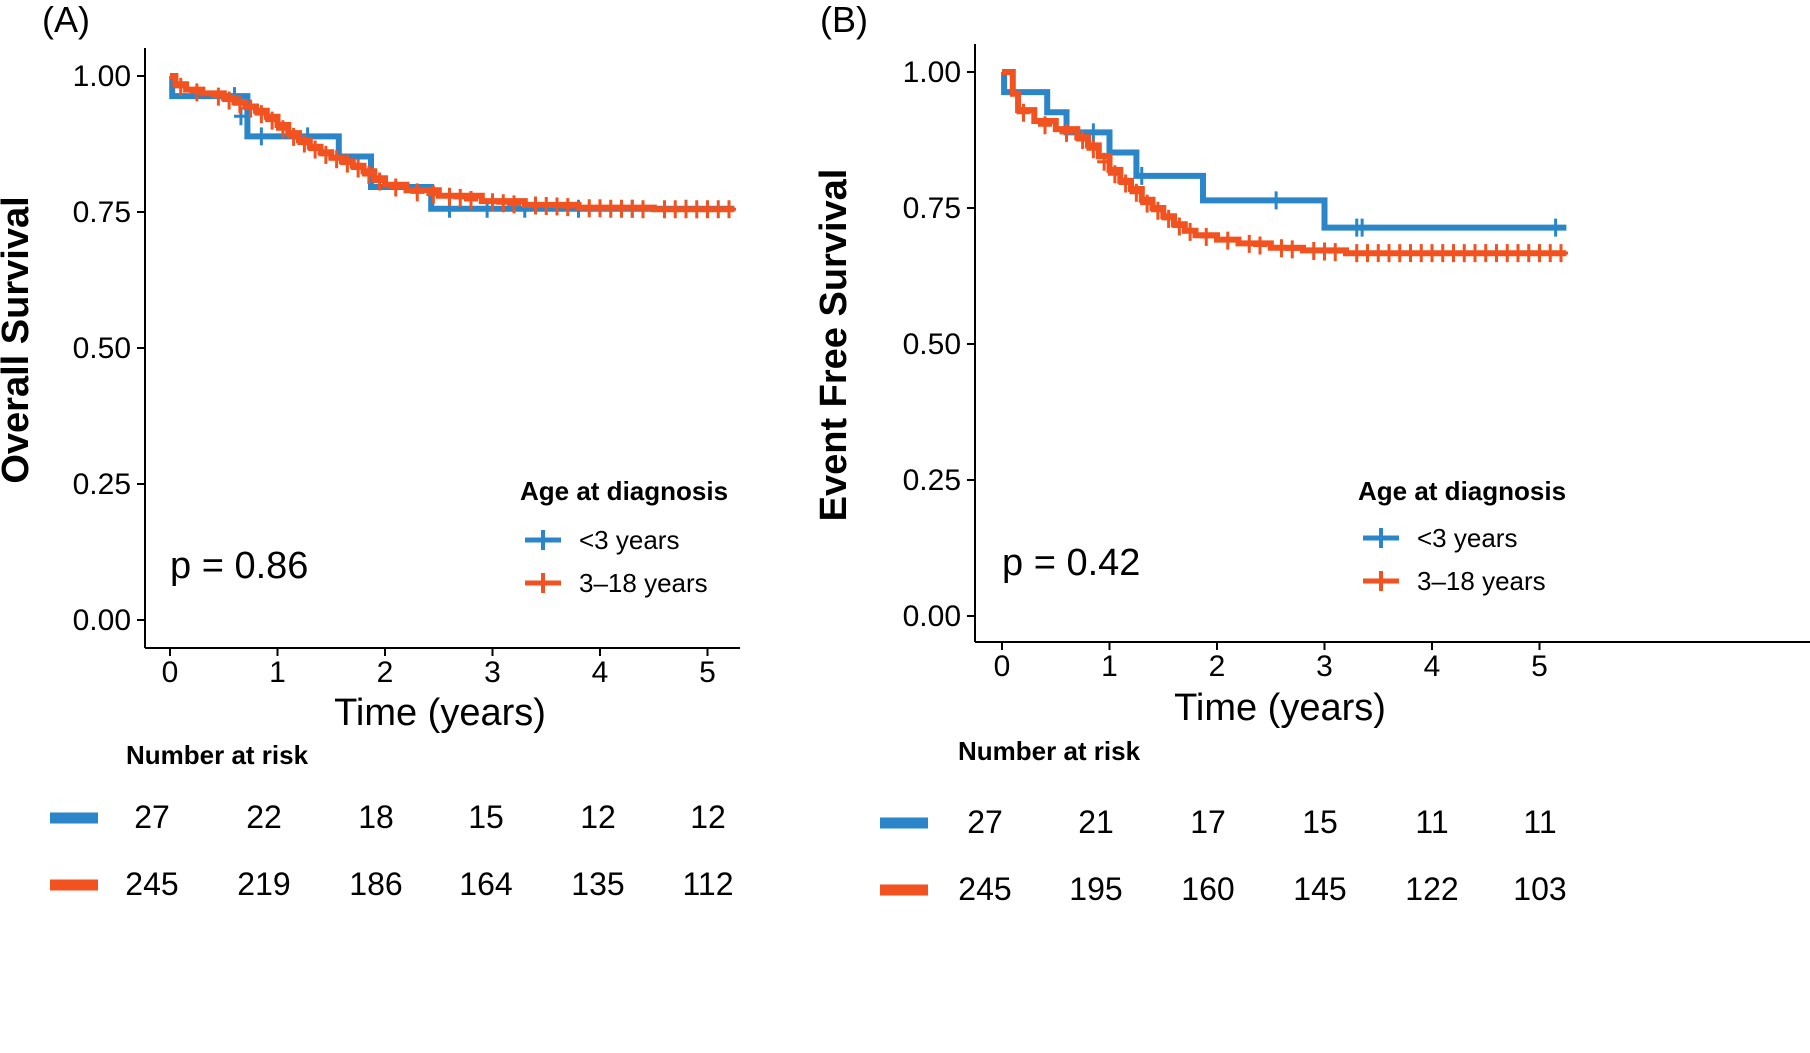 This screenshot has width=1810, height=1053. What do you see at coordinates (834, 345) in the screenshot?
I see `y-axis-title: Event Free Survival` at bounding box center [834, 345].